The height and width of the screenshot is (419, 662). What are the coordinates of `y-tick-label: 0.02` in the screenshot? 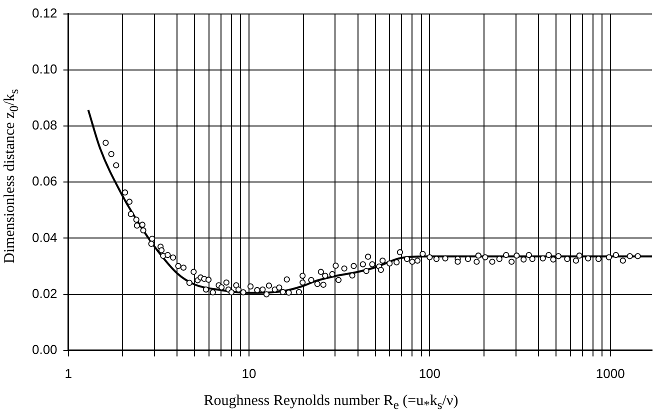 It's located at (45, 293).